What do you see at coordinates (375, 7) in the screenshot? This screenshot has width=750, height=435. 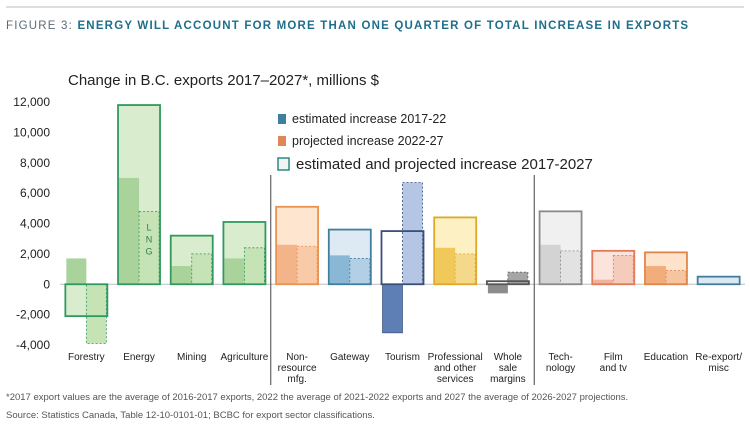 I see `top-rule` at bounding box center [375, 7].